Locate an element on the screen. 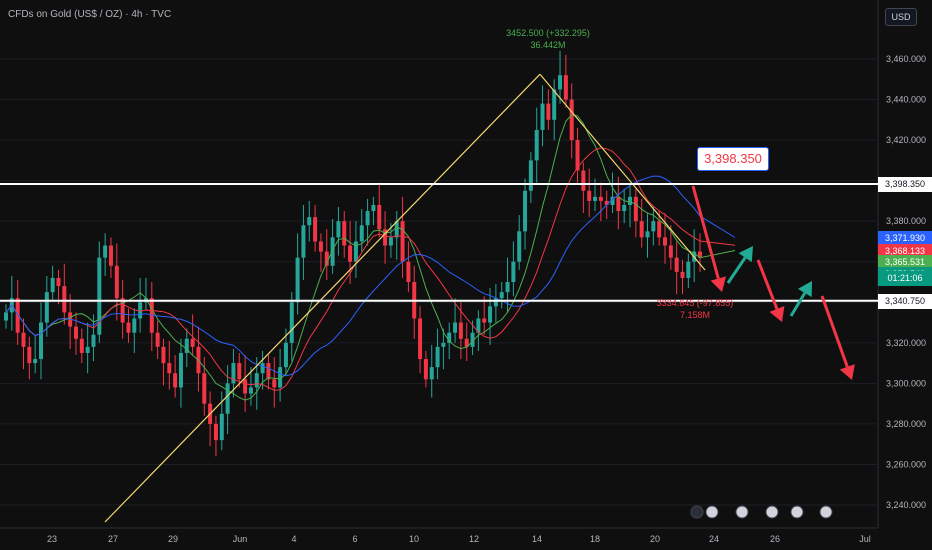 This screenshot has width=932, height=550. x-tick-label: 20 is located at coordinates (655, 539).